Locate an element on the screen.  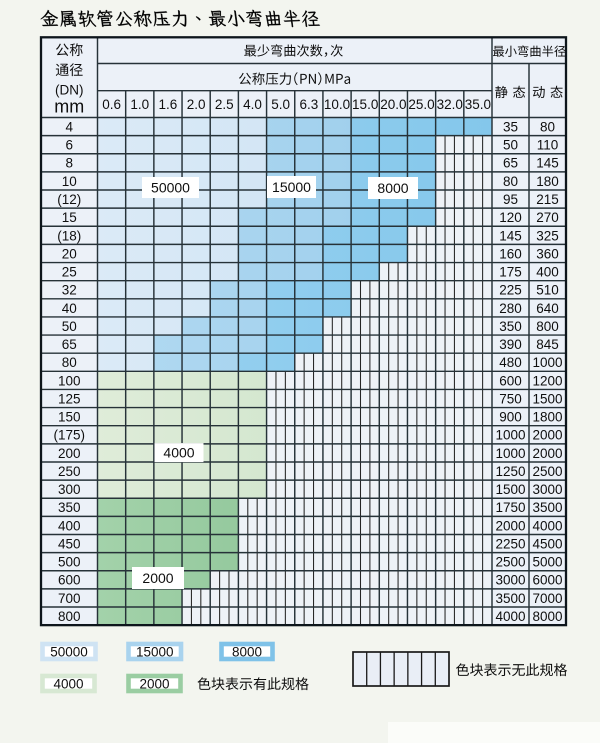
svg-text: 120 is located at coordinates (510, 217).